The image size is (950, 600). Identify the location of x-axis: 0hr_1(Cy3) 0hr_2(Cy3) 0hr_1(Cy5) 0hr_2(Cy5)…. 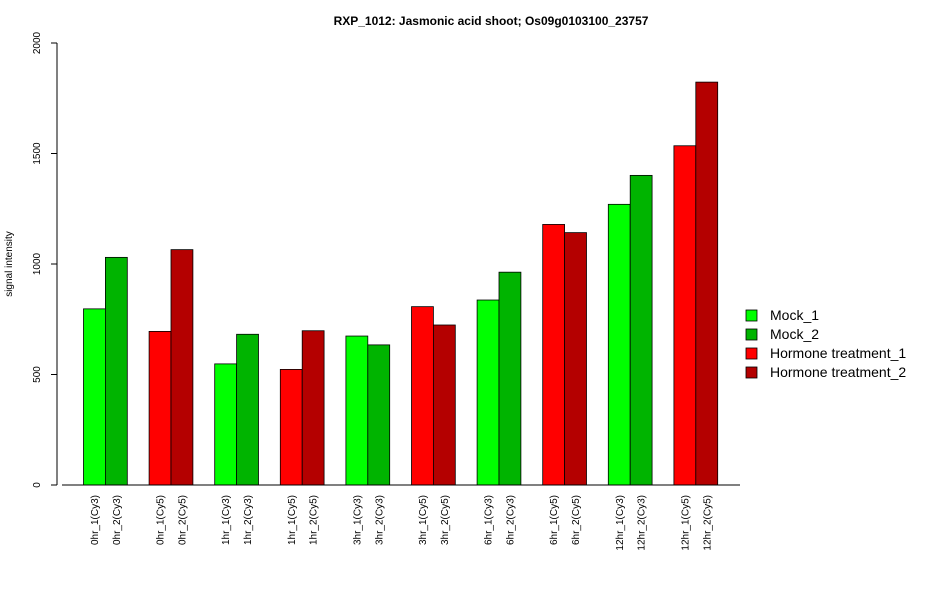
(401, 517).